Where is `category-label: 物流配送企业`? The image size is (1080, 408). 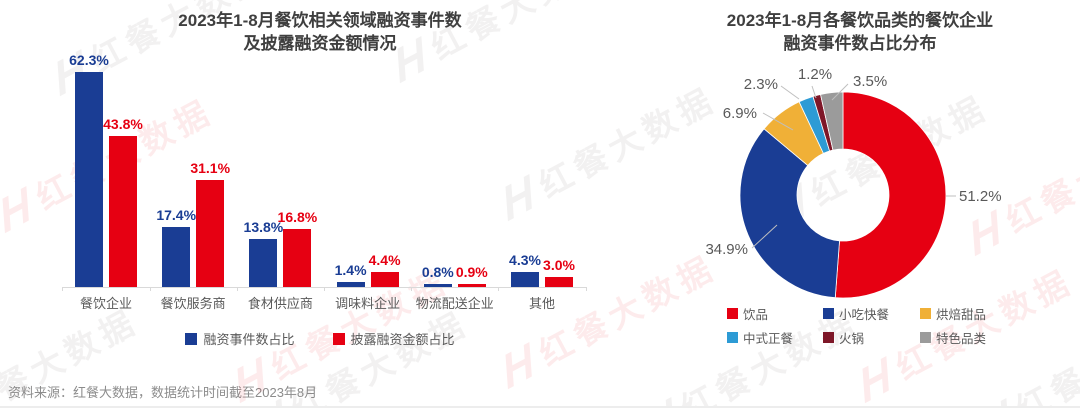
category-label: 物流配送企业 is located at coordinates (454, 303).